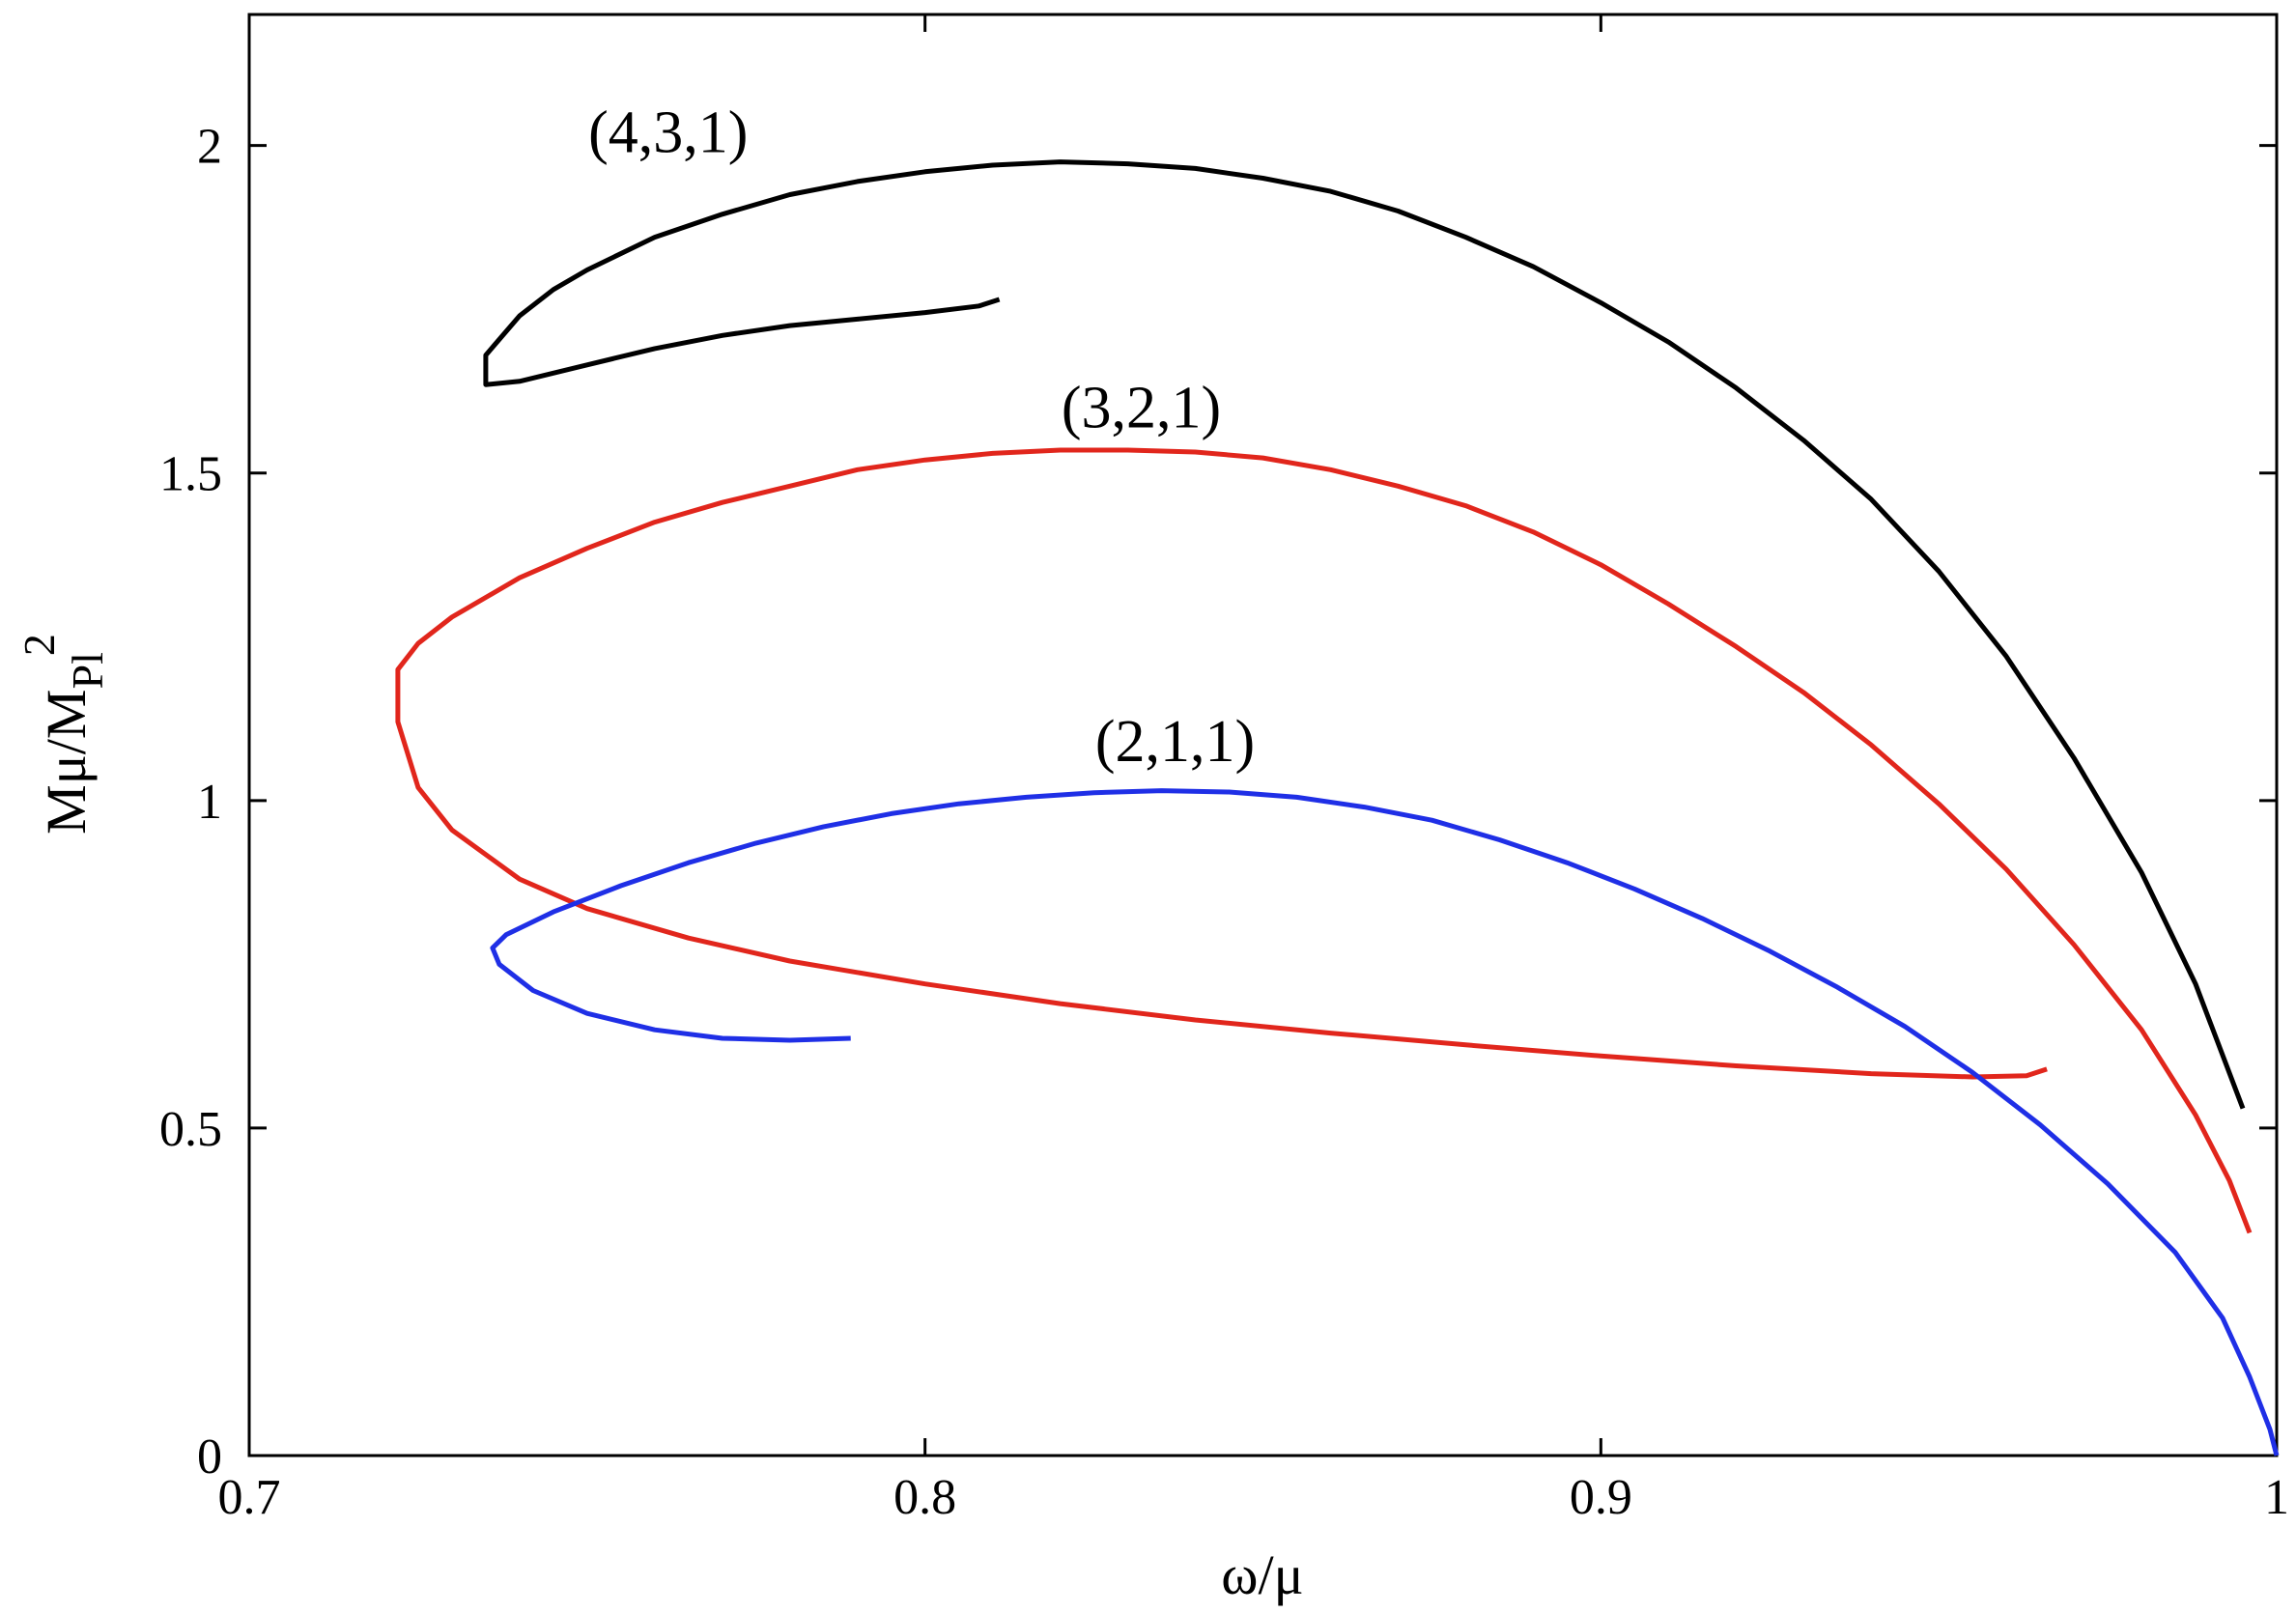 This screenshot has width=2296, height=1613. I want to click on y-tick-label: 0, so click(209, 1457).